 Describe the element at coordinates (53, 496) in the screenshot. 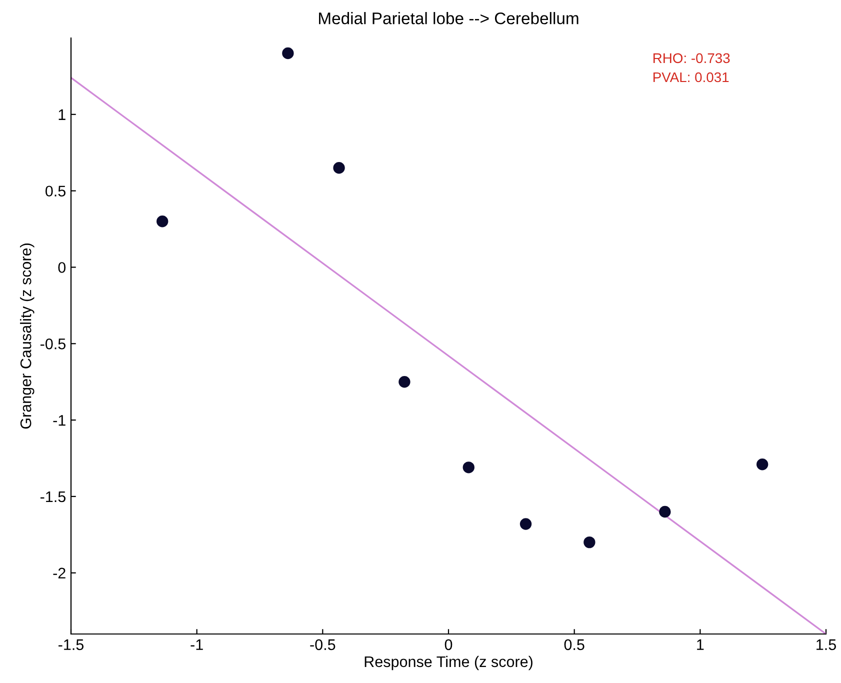

I see `y-tick-label: -1.5` at that location.